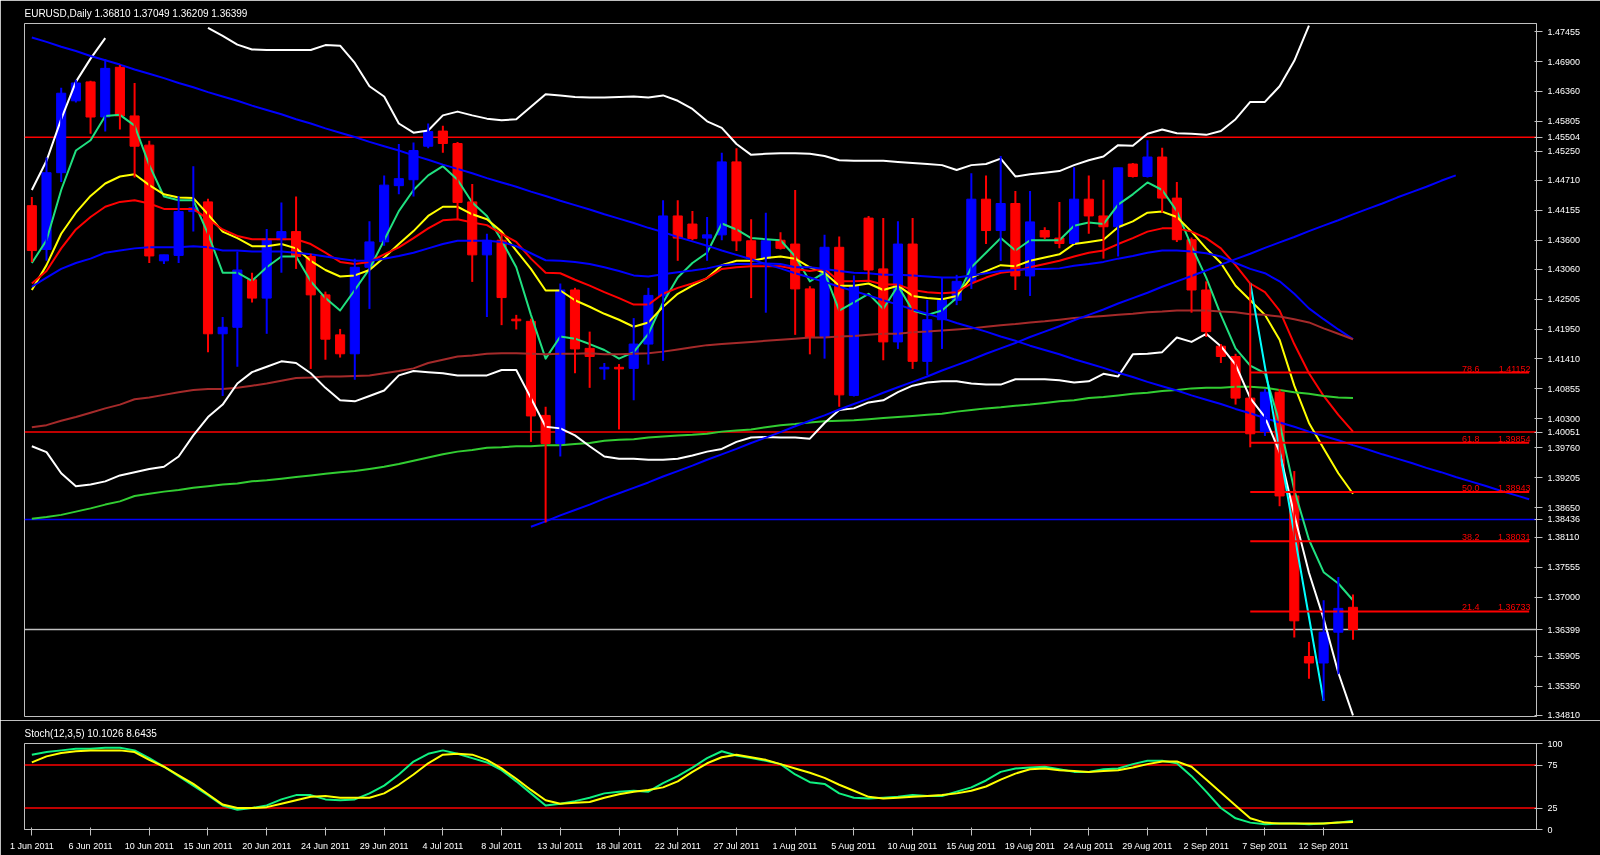  What do you see at coordinates (1552, 808) in the screenshot?
I see `ref-line-label: 25` at bounding box center [1552, 808].